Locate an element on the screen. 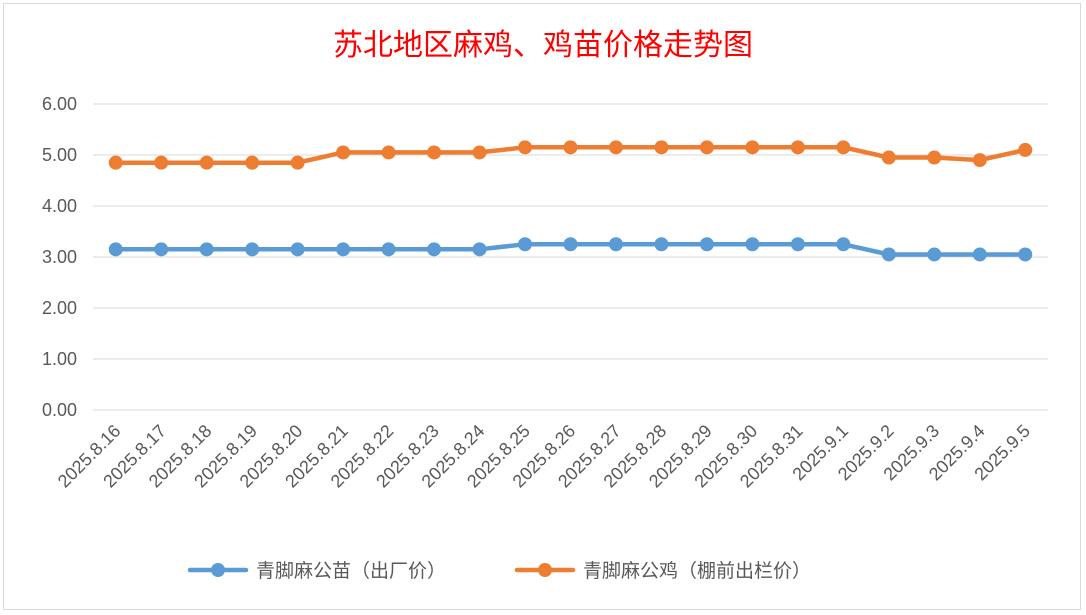 The image size is (1086, 615). y-tick-label: 3.00 is located at coordinates (59, 257).